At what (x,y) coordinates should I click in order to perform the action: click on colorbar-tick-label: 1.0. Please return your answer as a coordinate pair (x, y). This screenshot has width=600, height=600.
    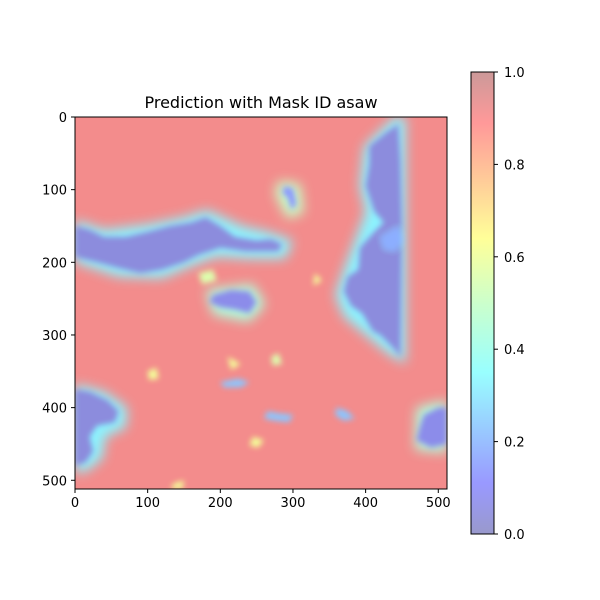
    Looking at the image, I should click on (514, 73).